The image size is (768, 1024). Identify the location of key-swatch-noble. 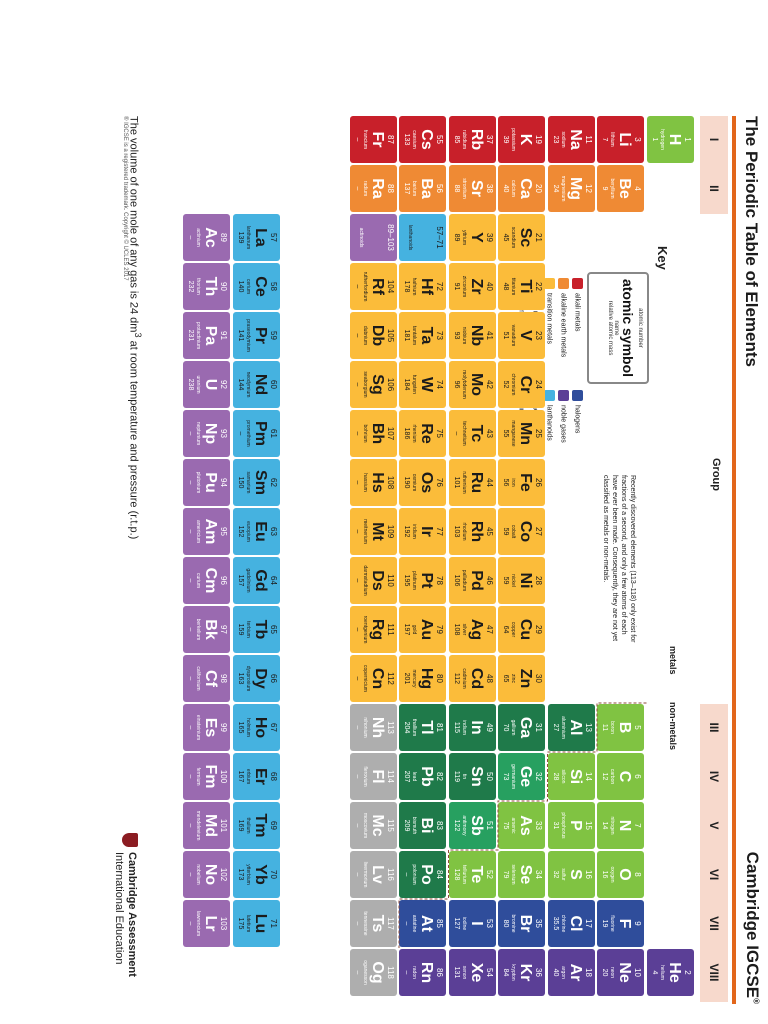
(563, 395).